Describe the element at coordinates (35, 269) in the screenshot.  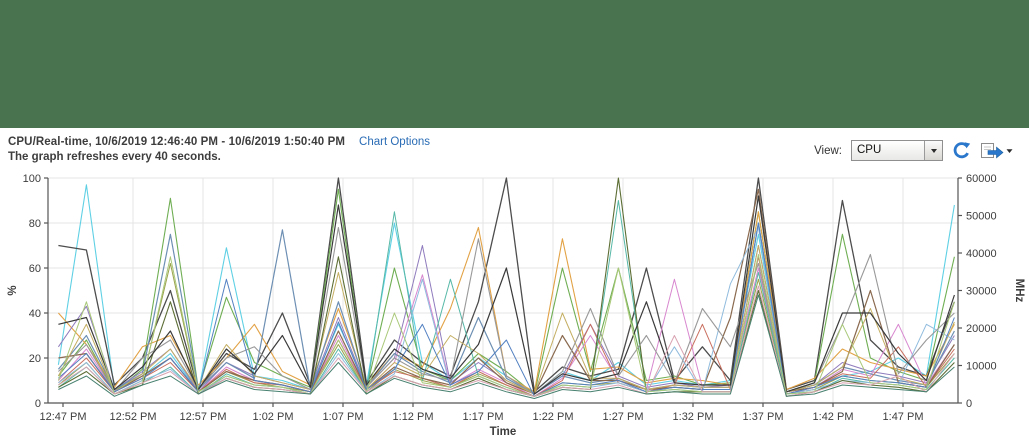
I see `svg-text: 60` at that location.